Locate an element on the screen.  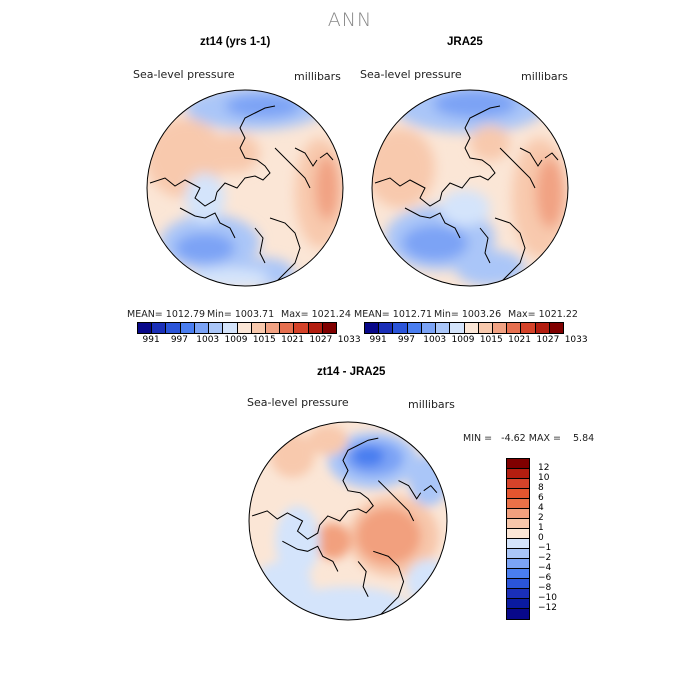
panel2-colorbar-ticks: 991 997 1003 1009 1015 1021 1027 1033 is located at coordinates (476, 341).